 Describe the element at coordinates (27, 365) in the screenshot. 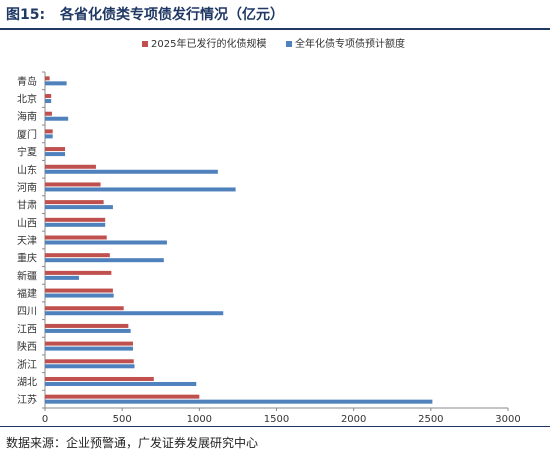

I see `category-label: 浙江` at that location.